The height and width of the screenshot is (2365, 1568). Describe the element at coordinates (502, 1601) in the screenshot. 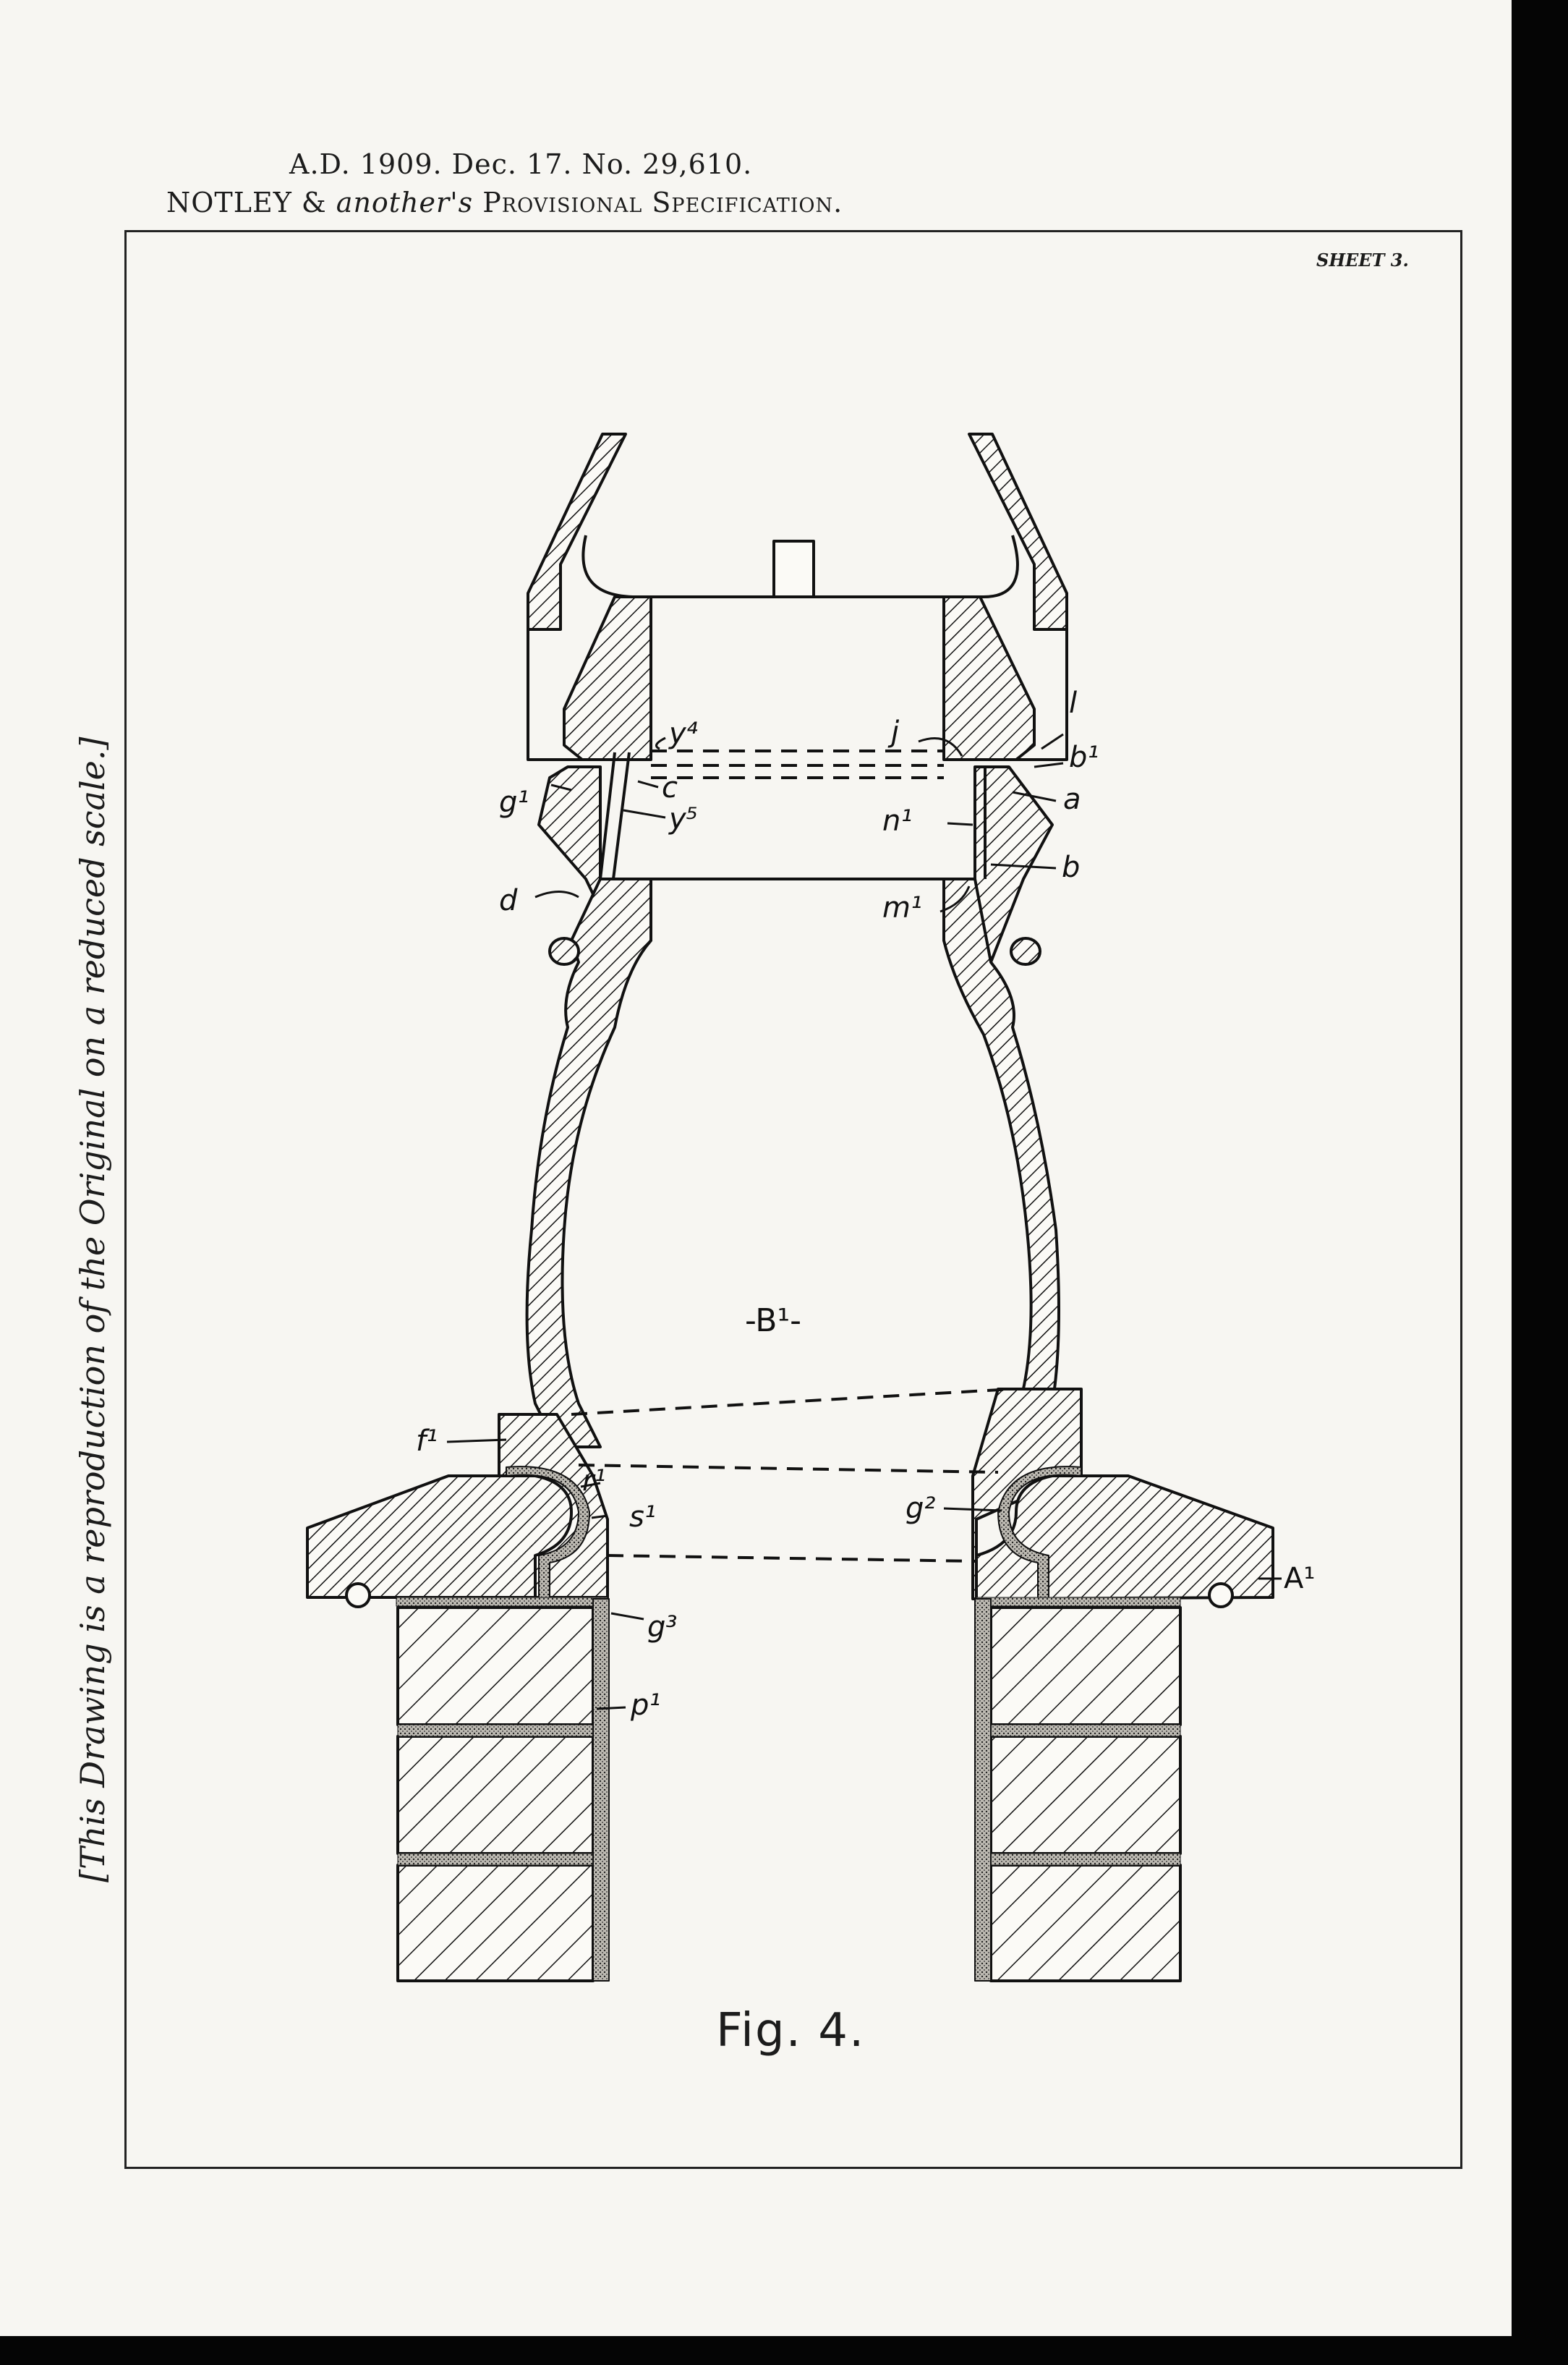

I see `mortar-top-left` at that location.